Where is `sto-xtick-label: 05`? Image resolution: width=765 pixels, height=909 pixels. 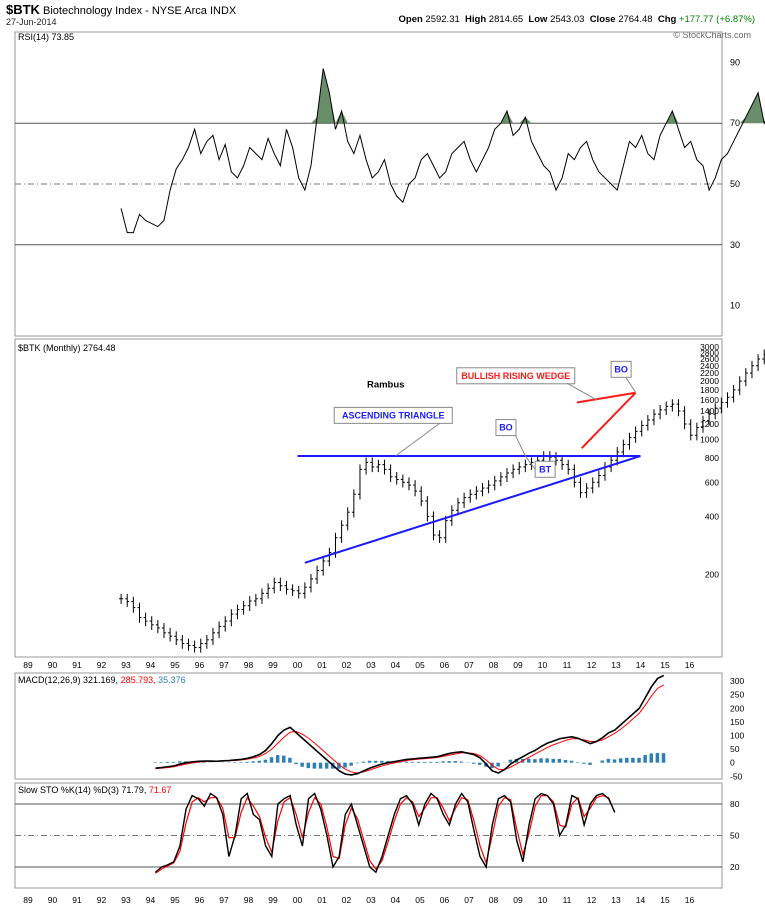
sto-xtick-label: 05 is located at coordinates (420, 900).